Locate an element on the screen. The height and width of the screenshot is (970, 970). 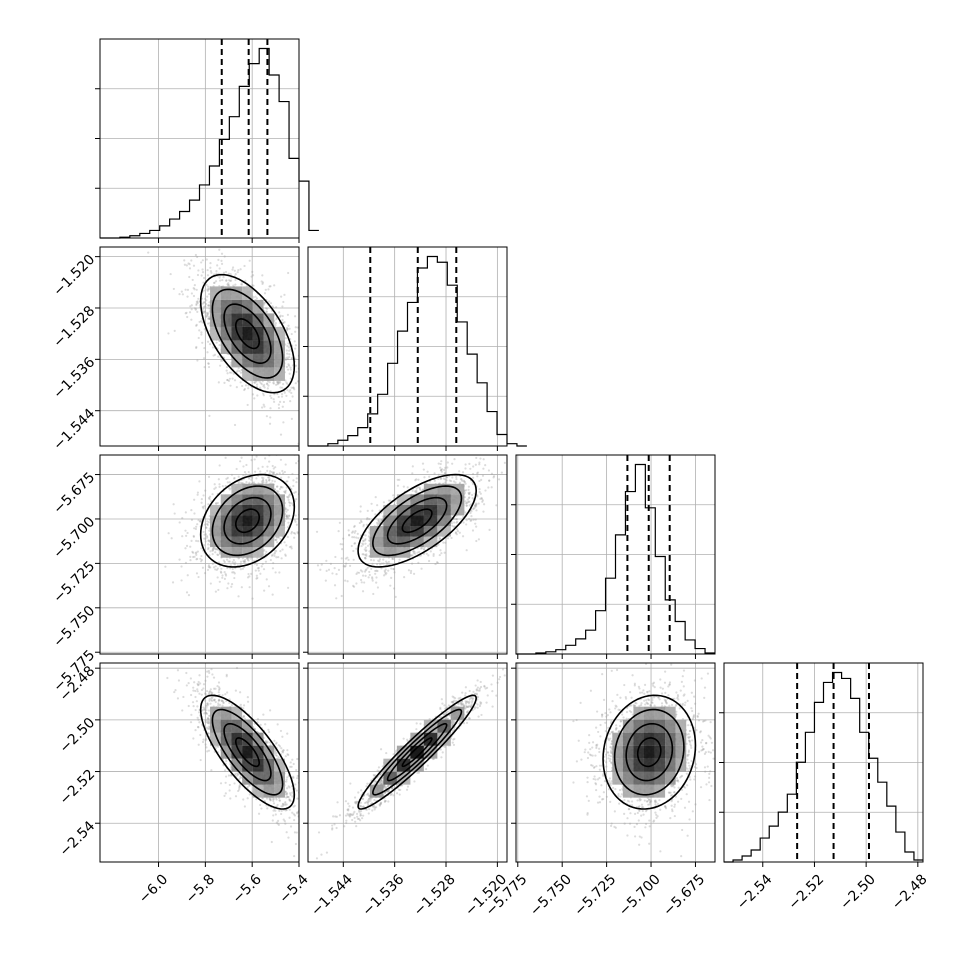
pair-content is located at coordinates (234, 527).